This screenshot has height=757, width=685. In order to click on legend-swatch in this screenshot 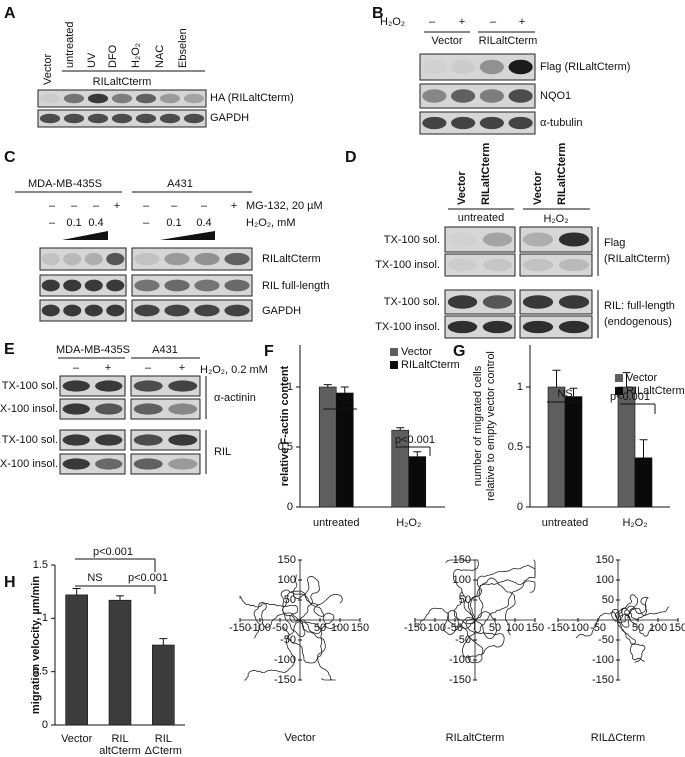, I will do `click(619, 378)`.